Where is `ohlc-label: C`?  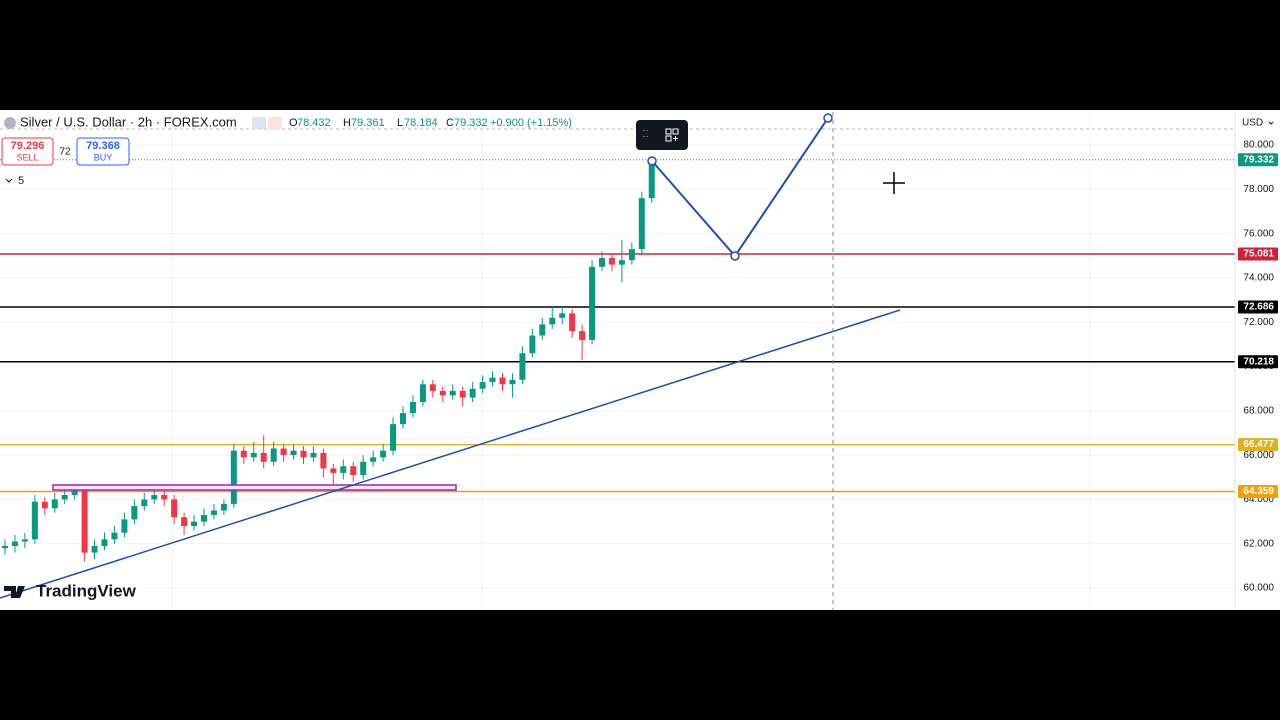 ohlc-label: C is located at coordinates (450, 123).